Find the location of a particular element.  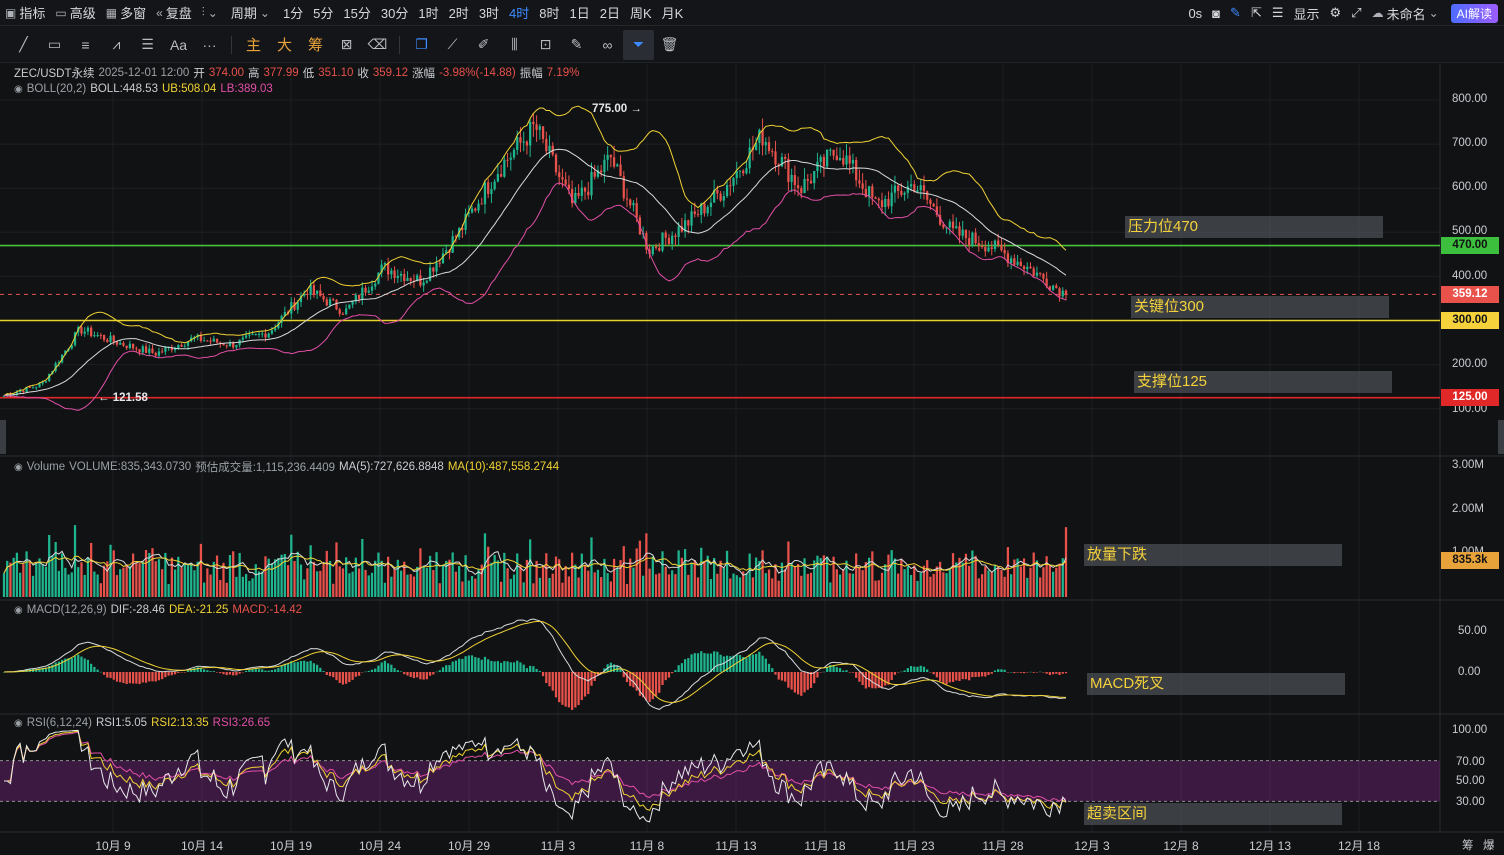

ruler-icon: ⟋ is located at coordinates (452, 44).